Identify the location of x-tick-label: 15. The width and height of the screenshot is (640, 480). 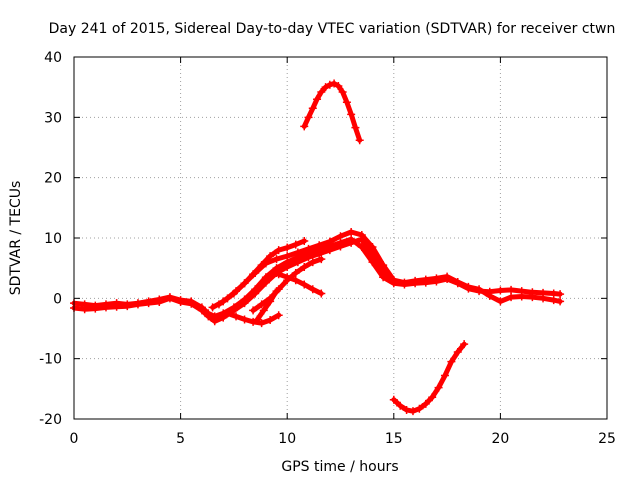
(394, 439).